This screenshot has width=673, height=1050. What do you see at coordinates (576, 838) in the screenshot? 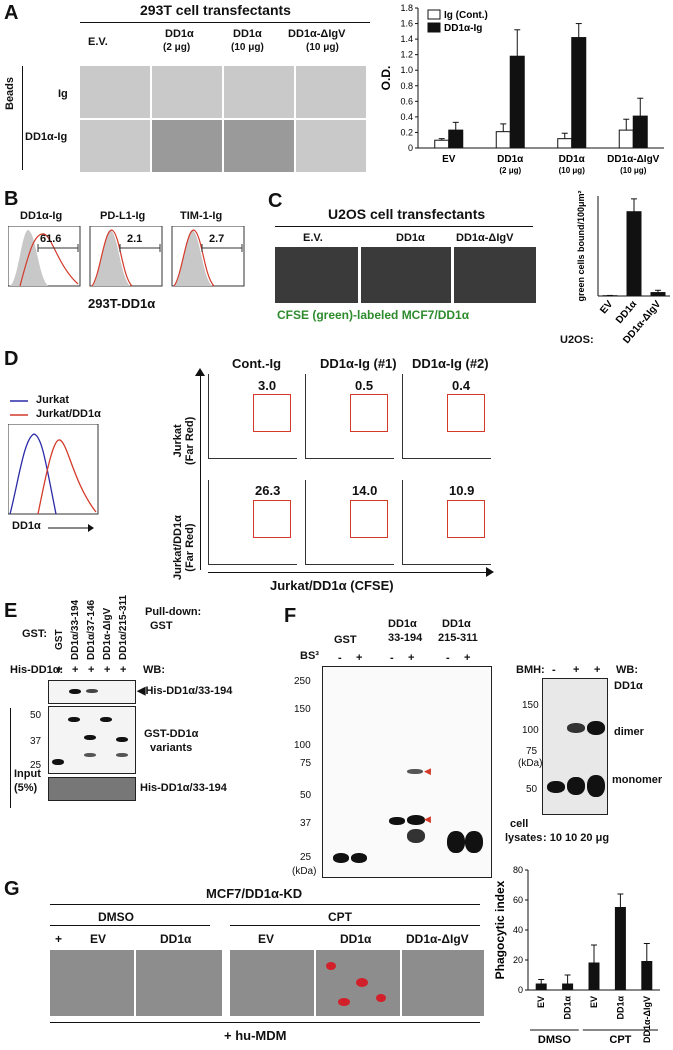
I see `panel-f-lysate-amounts: : 10 10 20 μg` at bounding box center [576, 838].